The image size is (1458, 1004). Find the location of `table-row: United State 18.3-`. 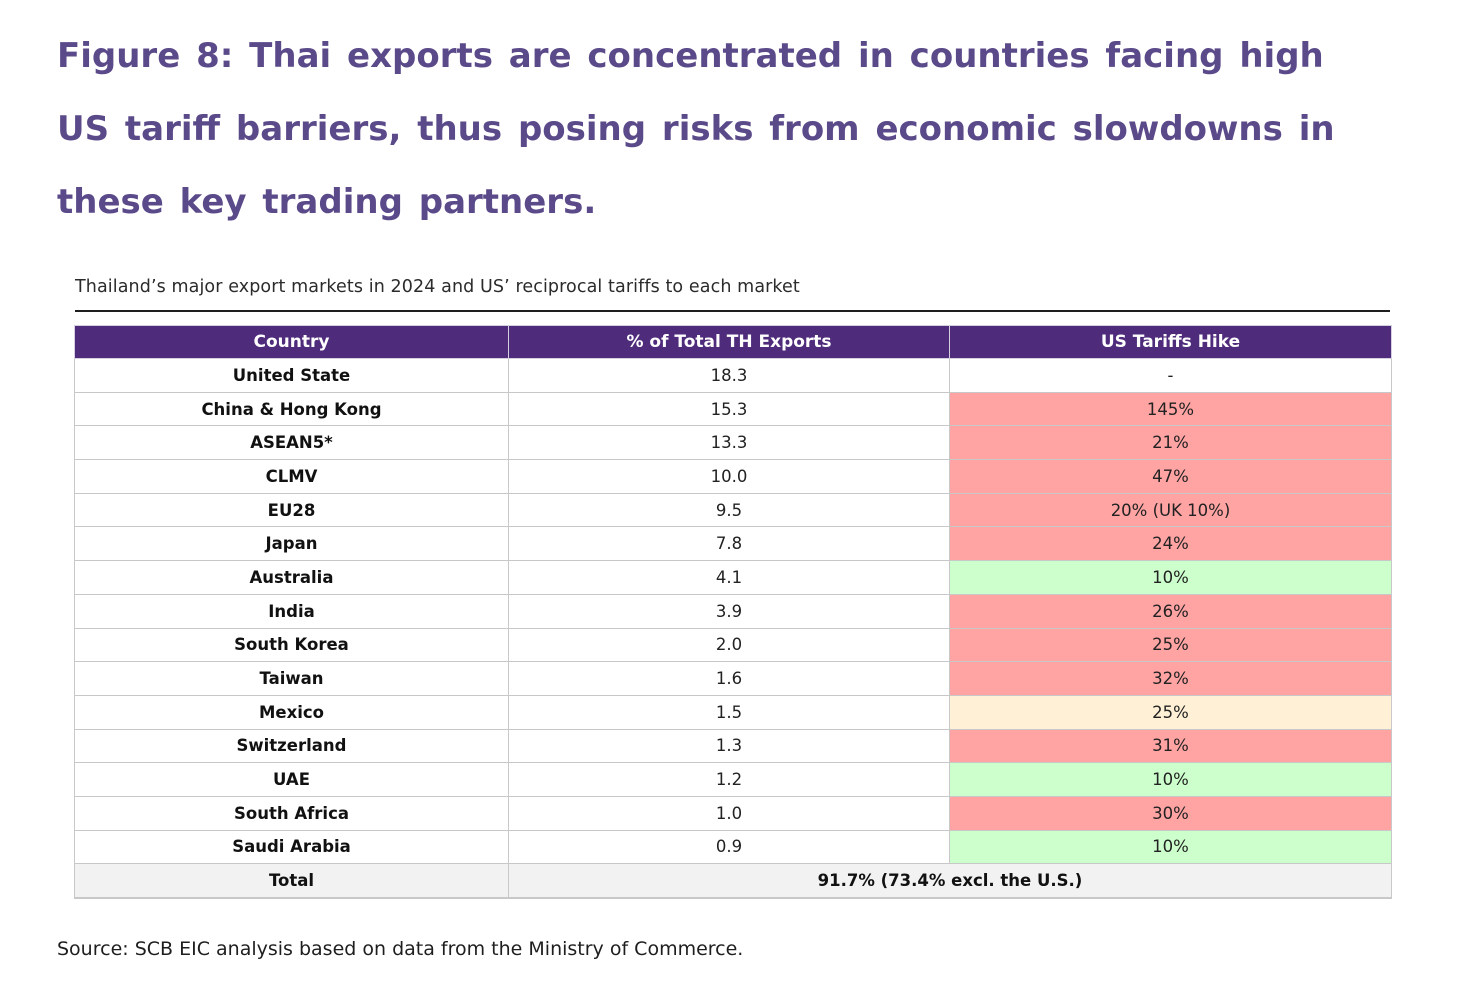

table-row: United State 18.3- is located at coordinates (733, 375).